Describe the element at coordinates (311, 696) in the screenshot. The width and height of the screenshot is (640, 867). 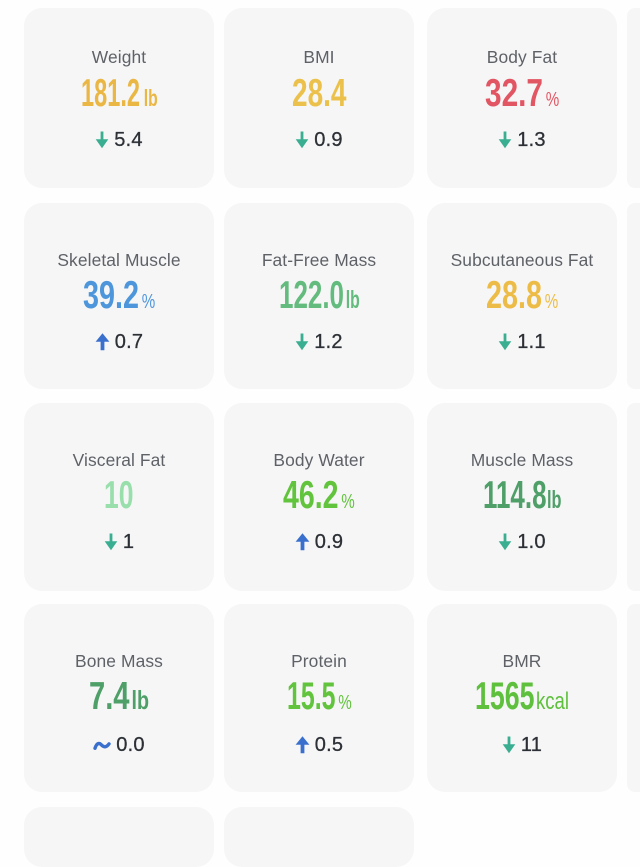
I see `svg-text: 15.5` at that location.